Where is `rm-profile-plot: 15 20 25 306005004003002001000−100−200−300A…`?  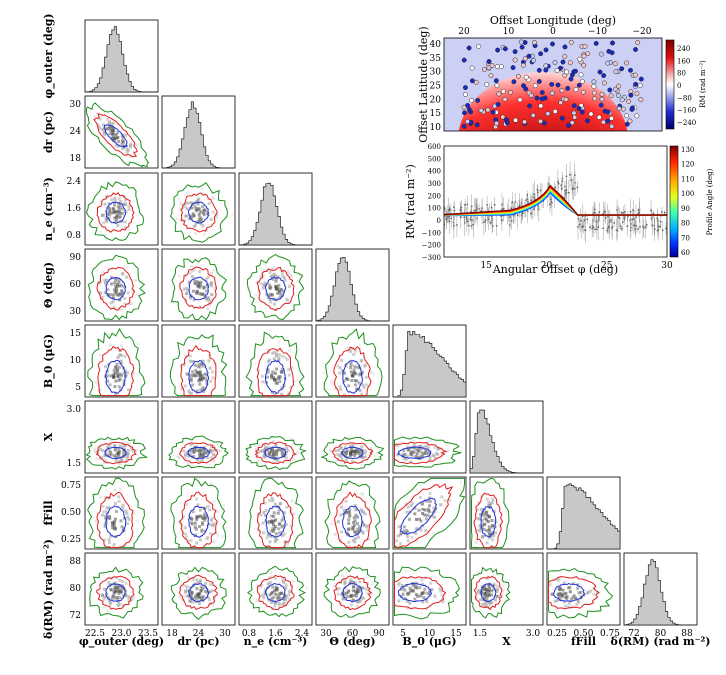
rm-profile-plot: 15 20 25 306005004003002001000−100−200−300A… is located at coordinates (559, 209).